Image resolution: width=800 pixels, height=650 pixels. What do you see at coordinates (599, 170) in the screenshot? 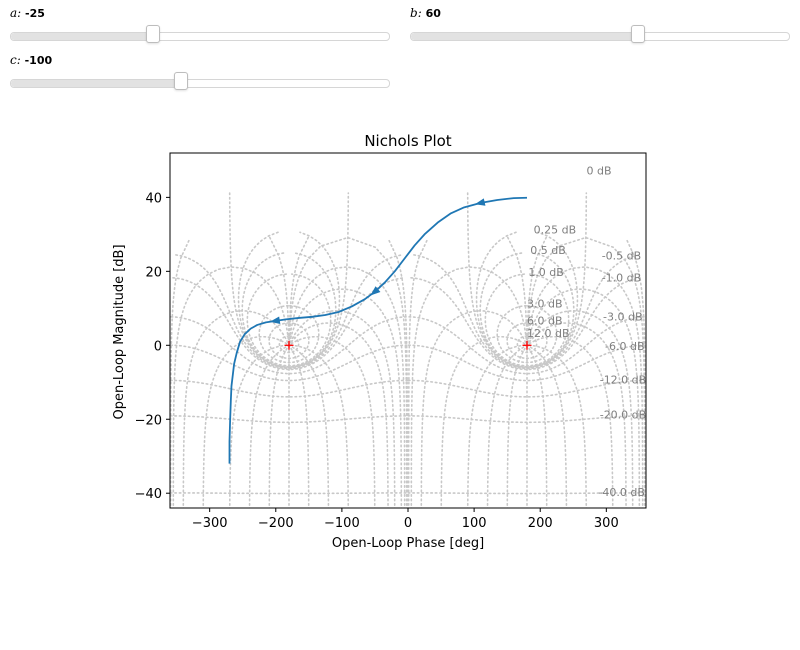
I see `contour-label: 0 dB` at bounding box center [599, 170].